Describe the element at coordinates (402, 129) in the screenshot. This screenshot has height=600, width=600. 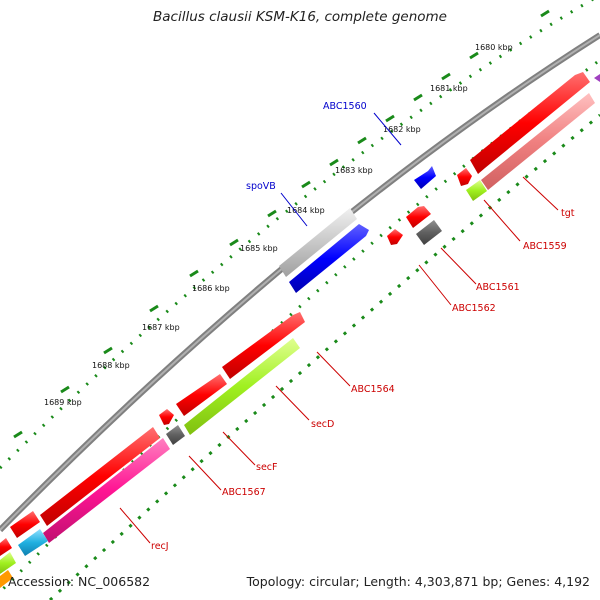
I see `tick-label: 1682 kbp` at that location.